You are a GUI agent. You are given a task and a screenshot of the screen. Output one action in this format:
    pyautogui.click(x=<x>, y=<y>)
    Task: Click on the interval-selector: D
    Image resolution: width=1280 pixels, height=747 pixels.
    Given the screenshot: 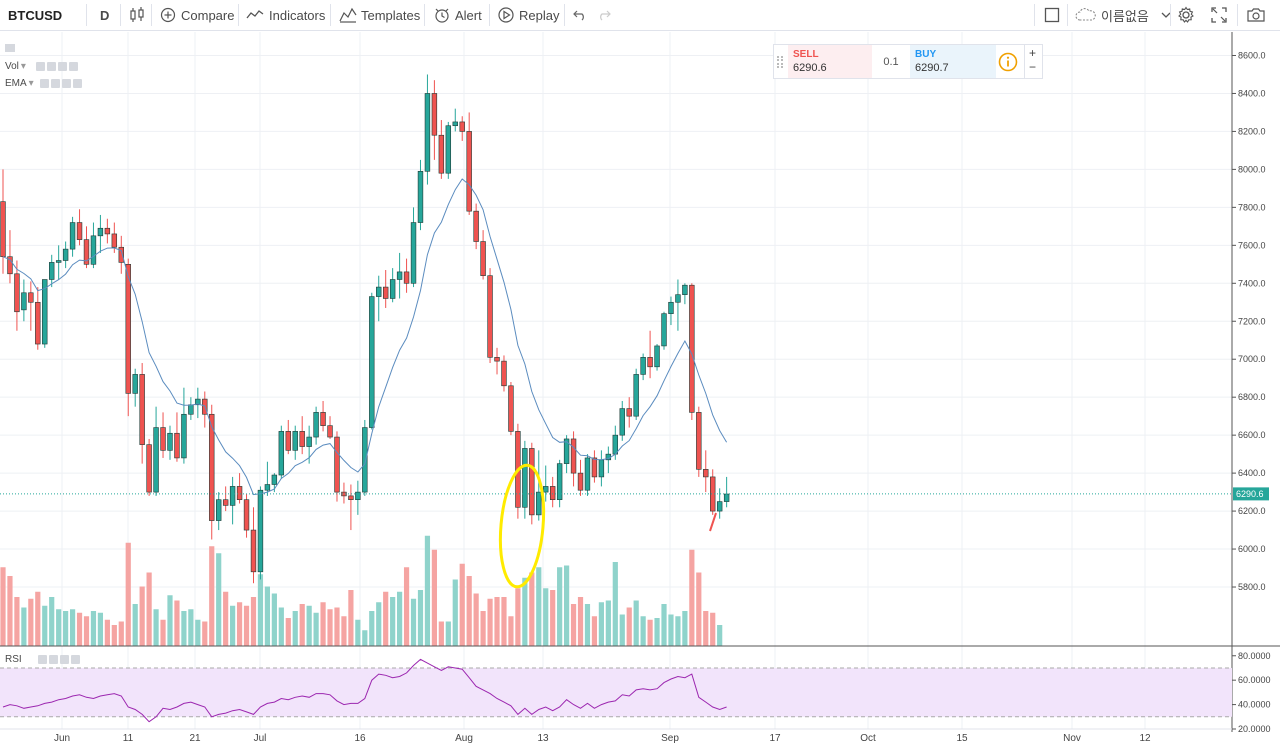 What is the action you would take?
    pyautogui.click(x=105, y=15)
    